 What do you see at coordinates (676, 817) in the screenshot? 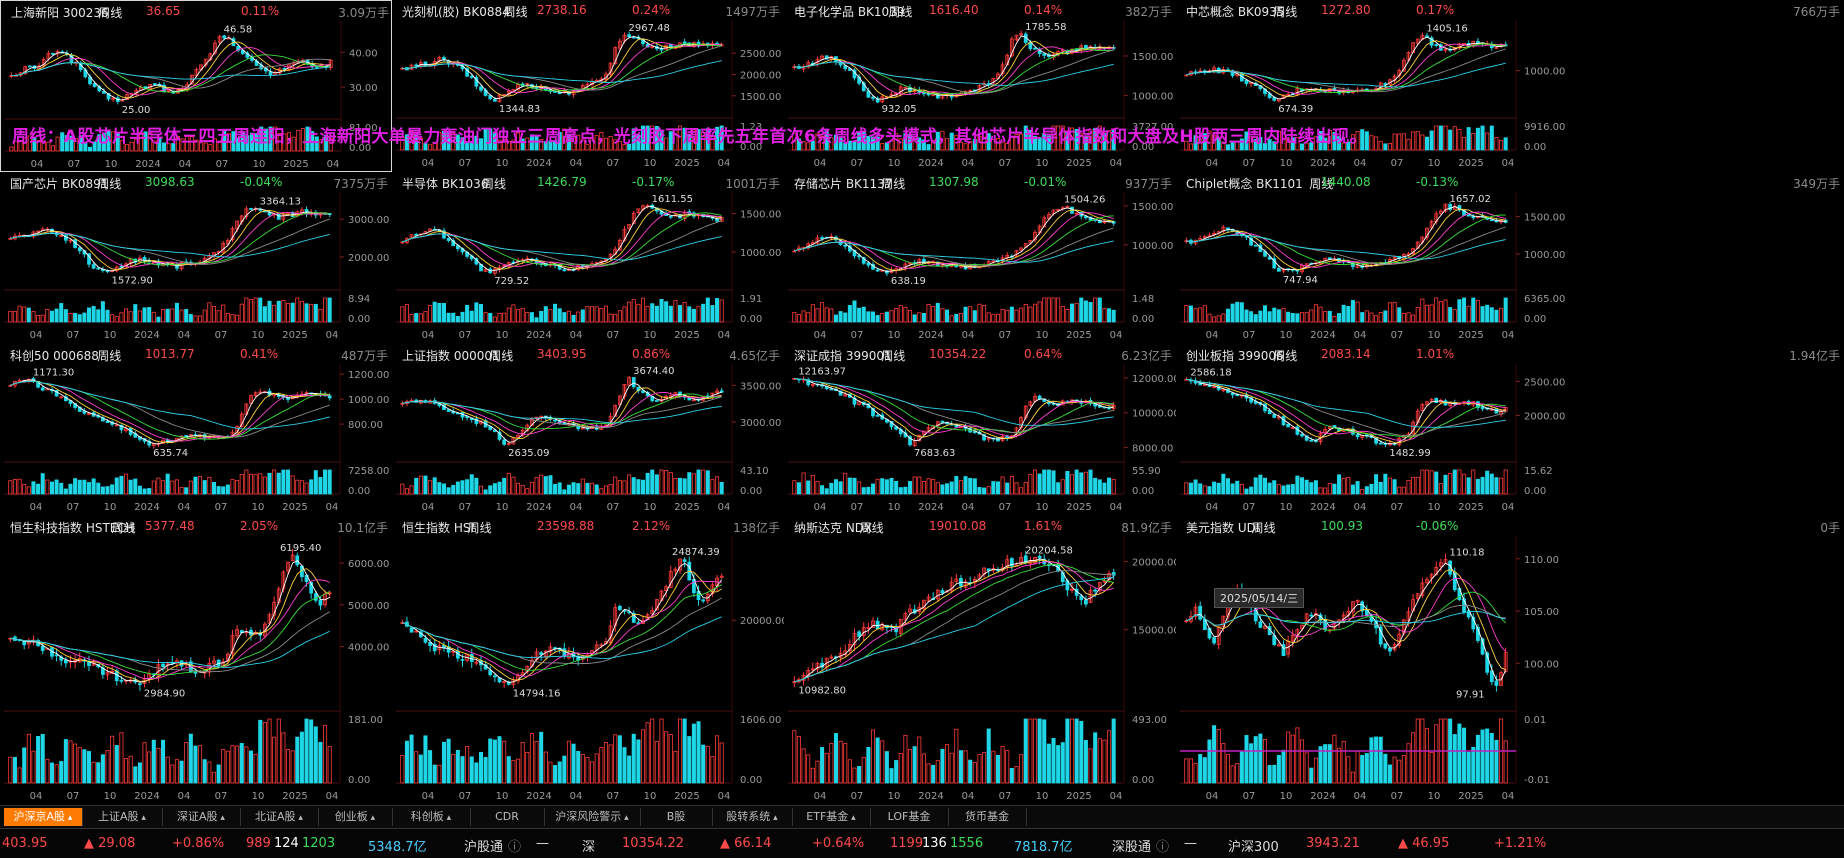
I see `market-tab: B股` at bounding box center [676, 817].